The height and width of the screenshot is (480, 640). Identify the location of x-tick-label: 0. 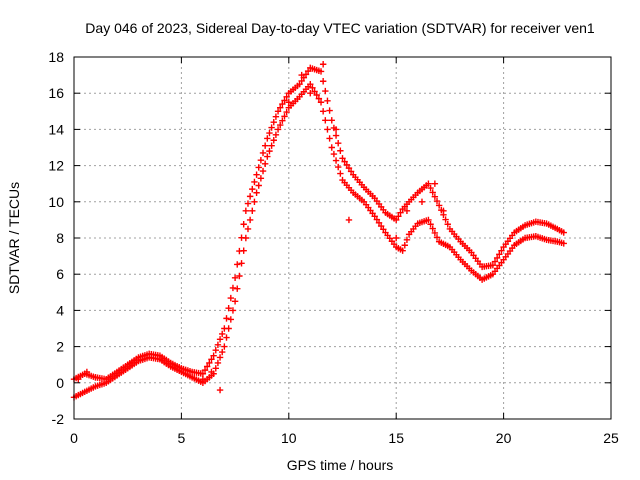
(74, 438).